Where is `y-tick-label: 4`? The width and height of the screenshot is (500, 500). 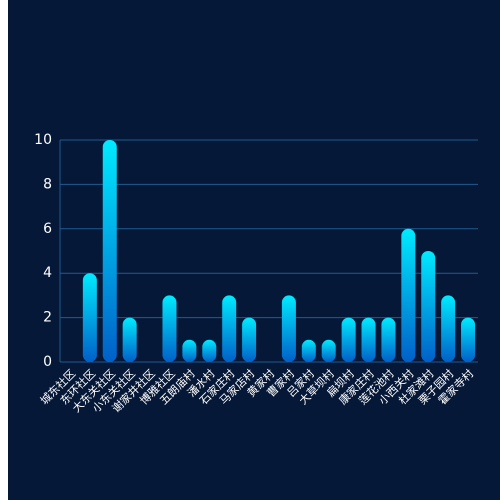 y-tick-label: 4 is located at coordinates (47, 273).